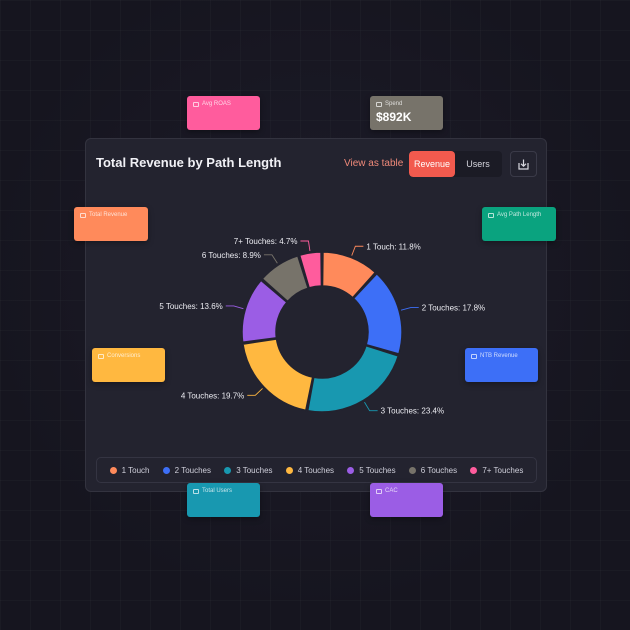  Describe the element at coordinates (128, 365) in the screenshot. I see `conversions-card: Conversions` at that location.